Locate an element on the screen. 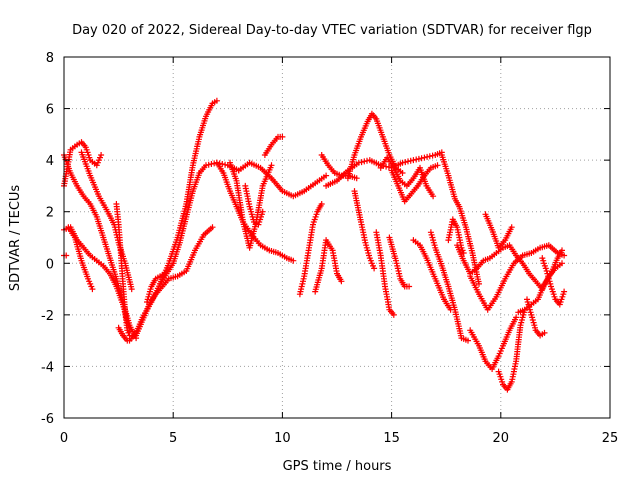 The width and height of the screenshot is (640, 480). y-axis-label: SDTVAR / TECUs is located at coordinates (15, 238).